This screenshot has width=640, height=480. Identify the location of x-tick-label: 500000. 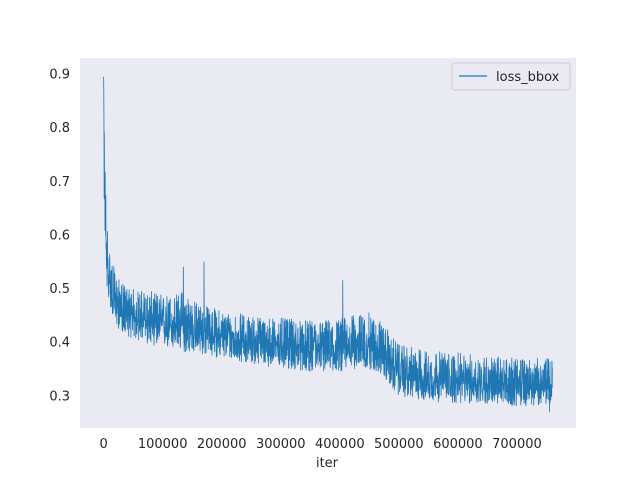
(399, 444).